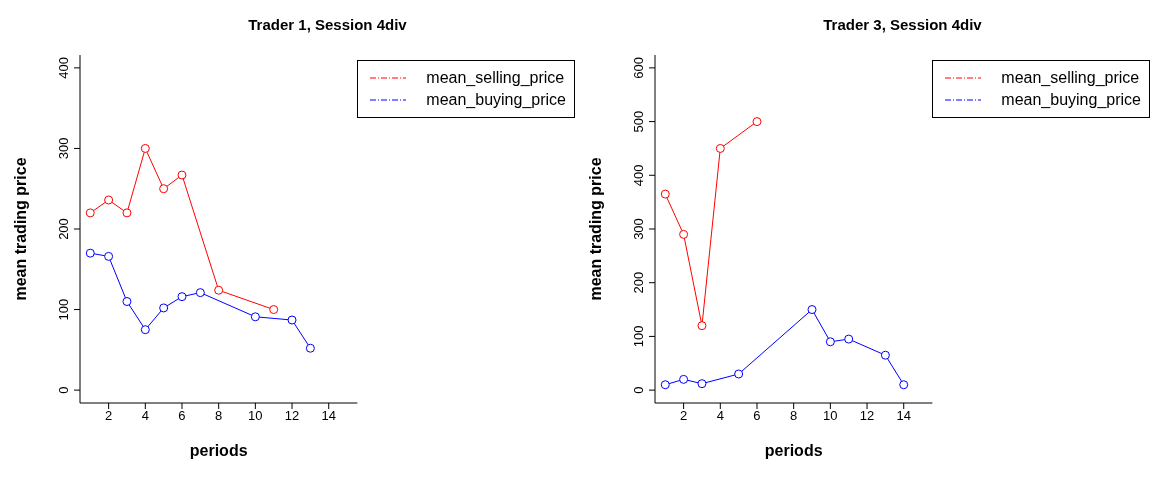 This screenshot has height=477, width=1150. Describe the element at coordinates (638, 121) in the screenshot. I see `y-tick-label: 500` at that location.